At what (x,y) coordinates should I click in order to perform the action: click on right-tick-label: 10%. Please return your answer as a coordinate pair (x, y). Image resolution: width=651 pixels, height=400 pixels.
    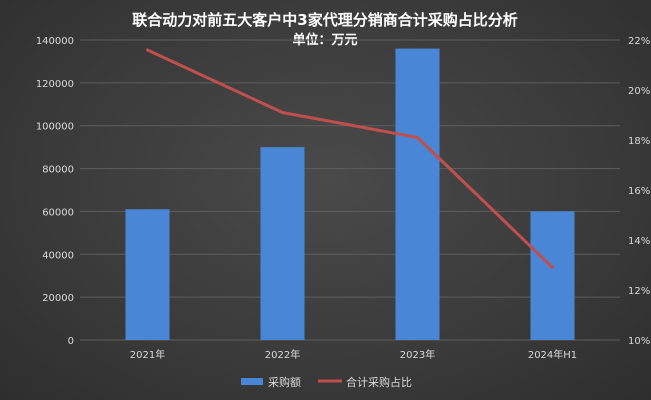
    Looking at the image, I should click on (639, 341).